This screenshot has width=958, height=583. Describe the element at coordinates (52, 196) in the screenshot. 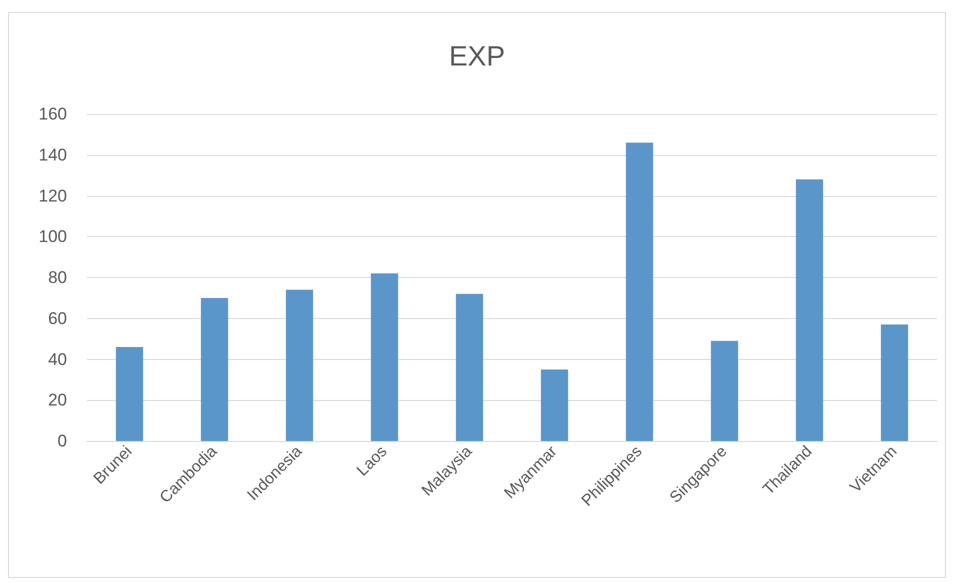

I see `y-tick-label: 120` at that location.